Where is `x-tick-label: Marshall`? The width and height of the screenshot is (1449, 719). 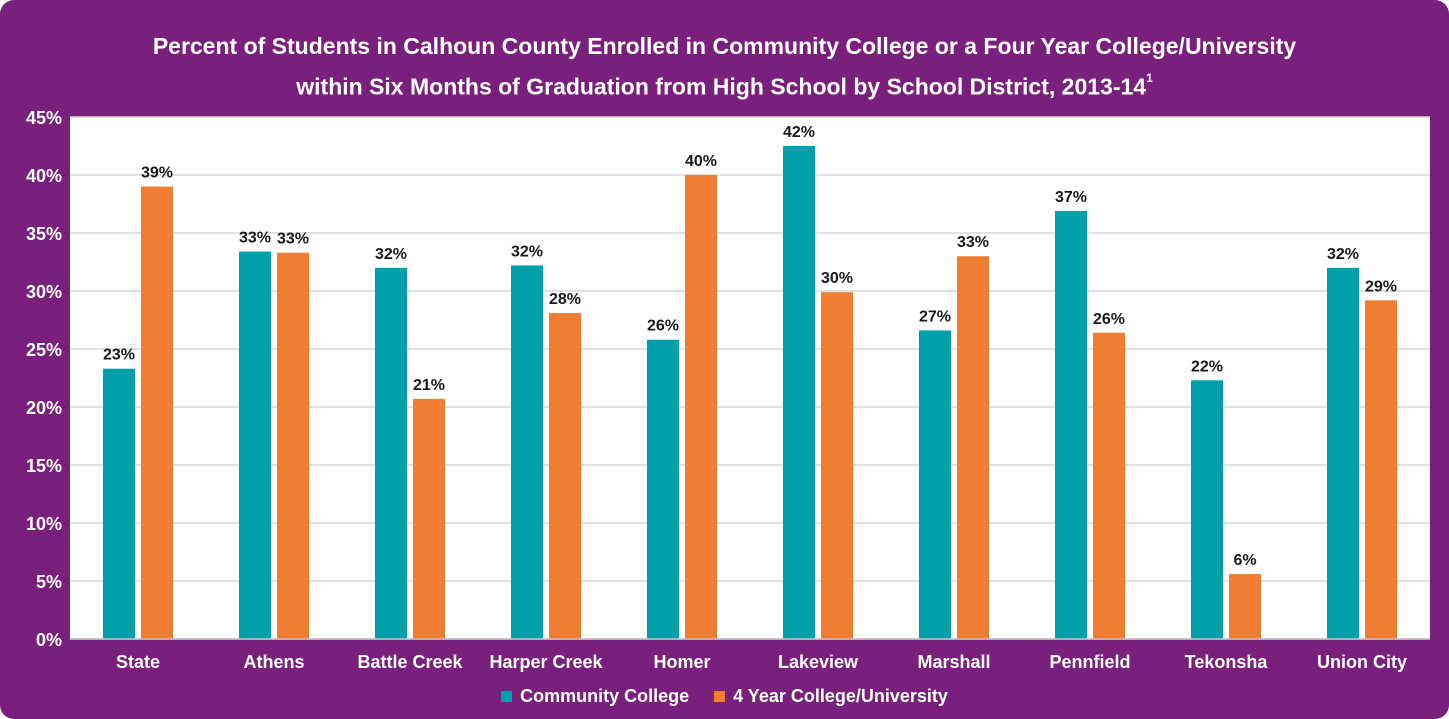
x-tick-label: Marshall is located at coordinates (953, 662).